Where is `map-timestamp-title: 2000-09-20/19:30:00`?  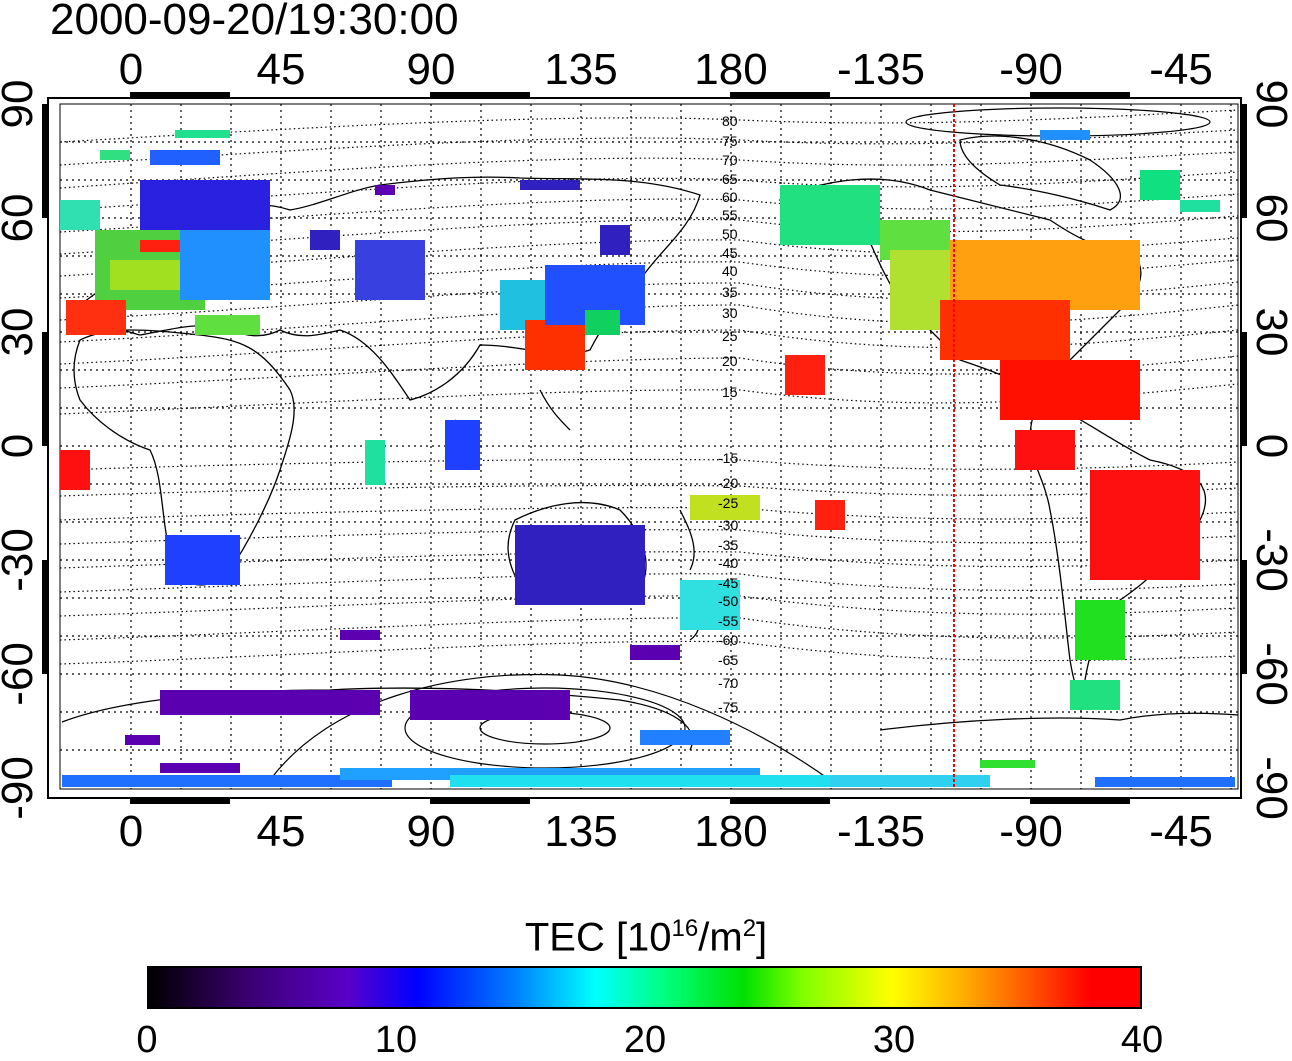
map-timestamp-title: 2000-09-20/19:30:00 is located at coordinates (254, 22).